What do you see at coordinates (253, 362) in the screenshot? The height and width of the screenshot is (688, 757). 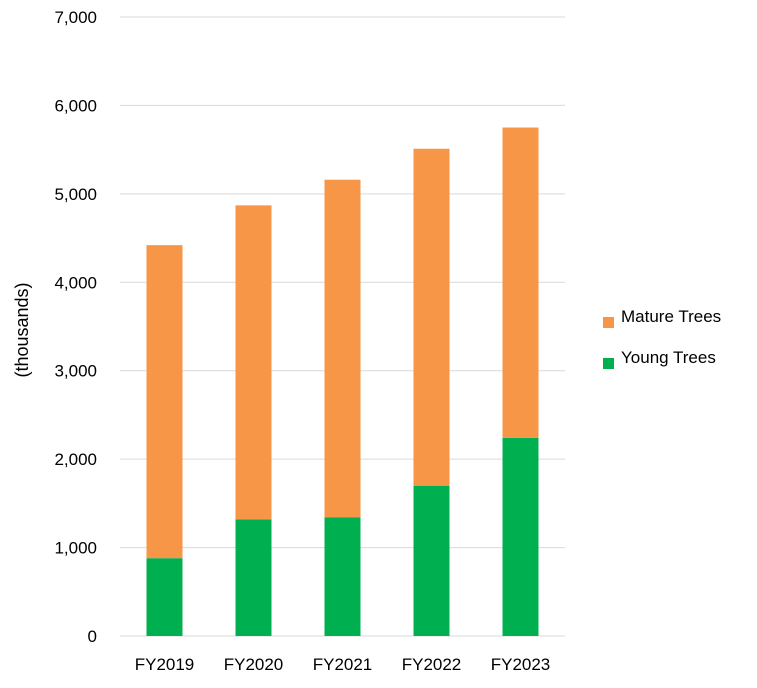 I see `bar-mature-trees-fy2020` at bounding box center [253, 362].